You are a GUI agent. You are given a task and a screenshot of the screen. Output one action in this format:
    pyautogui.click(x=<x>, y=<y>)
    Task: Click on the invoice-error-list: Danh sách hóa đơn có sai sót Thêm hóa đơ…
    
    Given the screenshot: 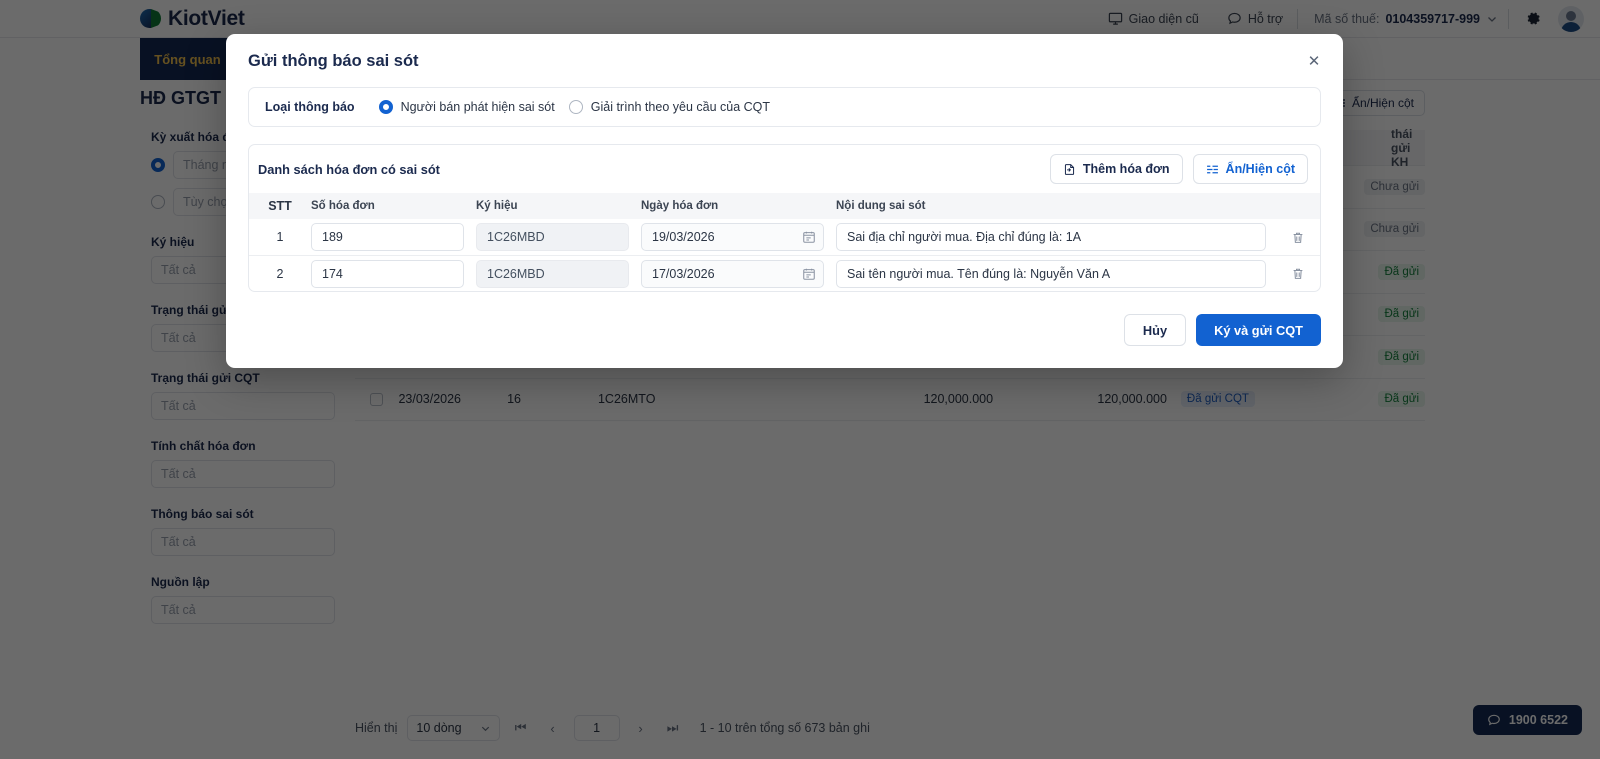 What is the action you would take?
    pyautogui.click(x=784, y=218)
    